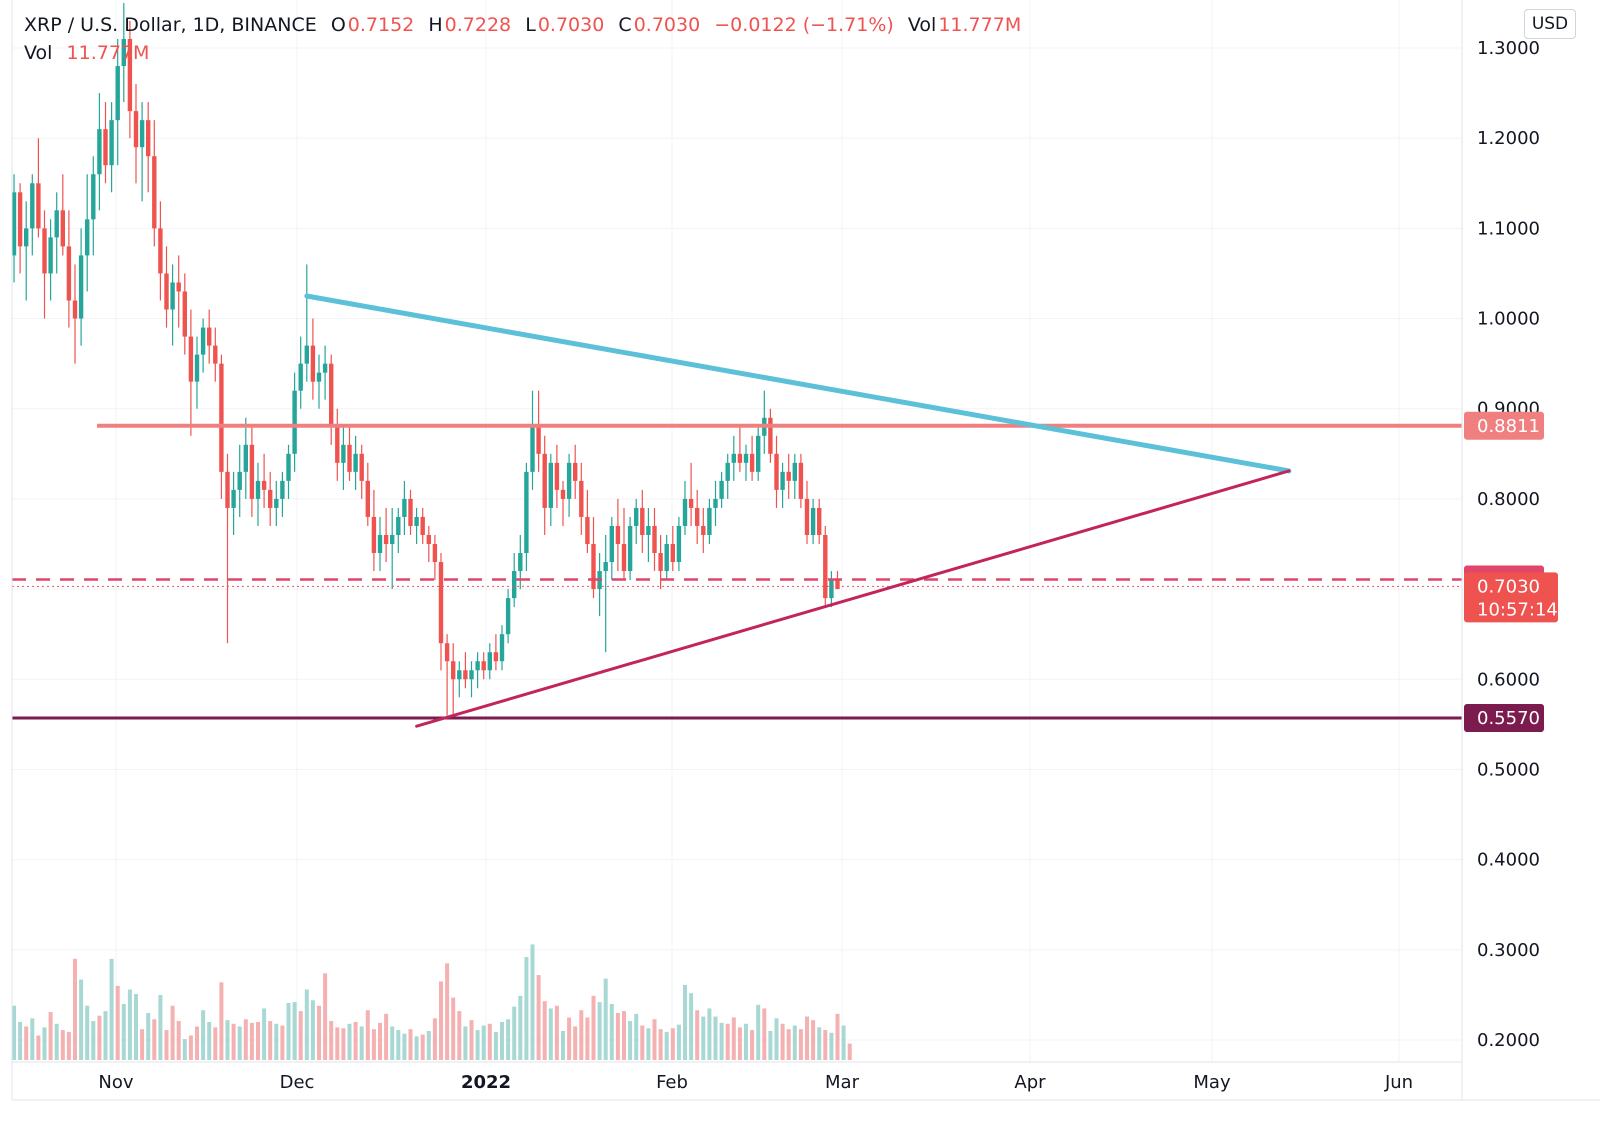 The height and width of the screenshot is (1133, 1600). I want to click on high-value: 0.7228, so click(478, 25).